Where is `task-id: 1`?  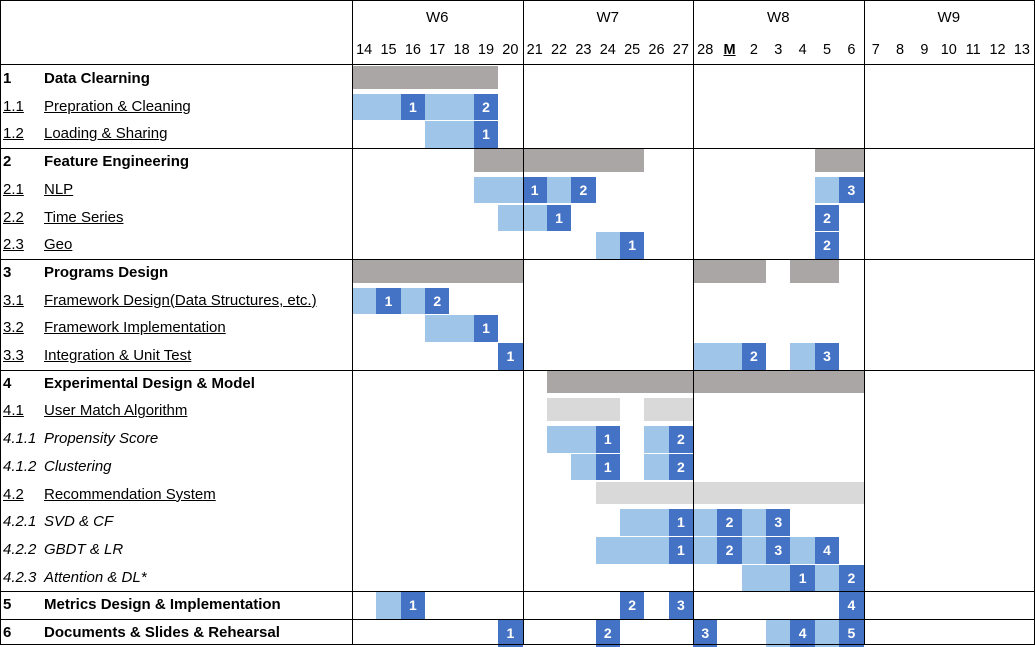 task-id: 1 is located at coordinates (7, 78).